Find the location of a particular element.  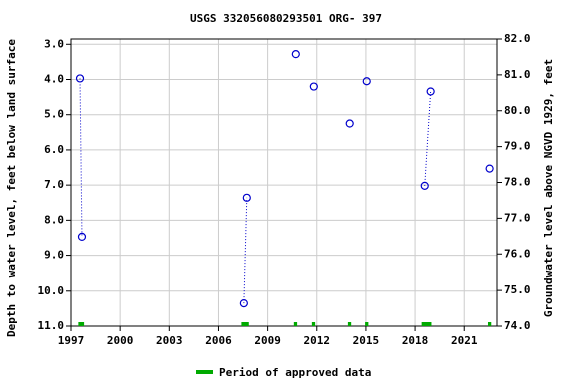

y-tick-label: 8.0 is located at coordinates (54, 219).